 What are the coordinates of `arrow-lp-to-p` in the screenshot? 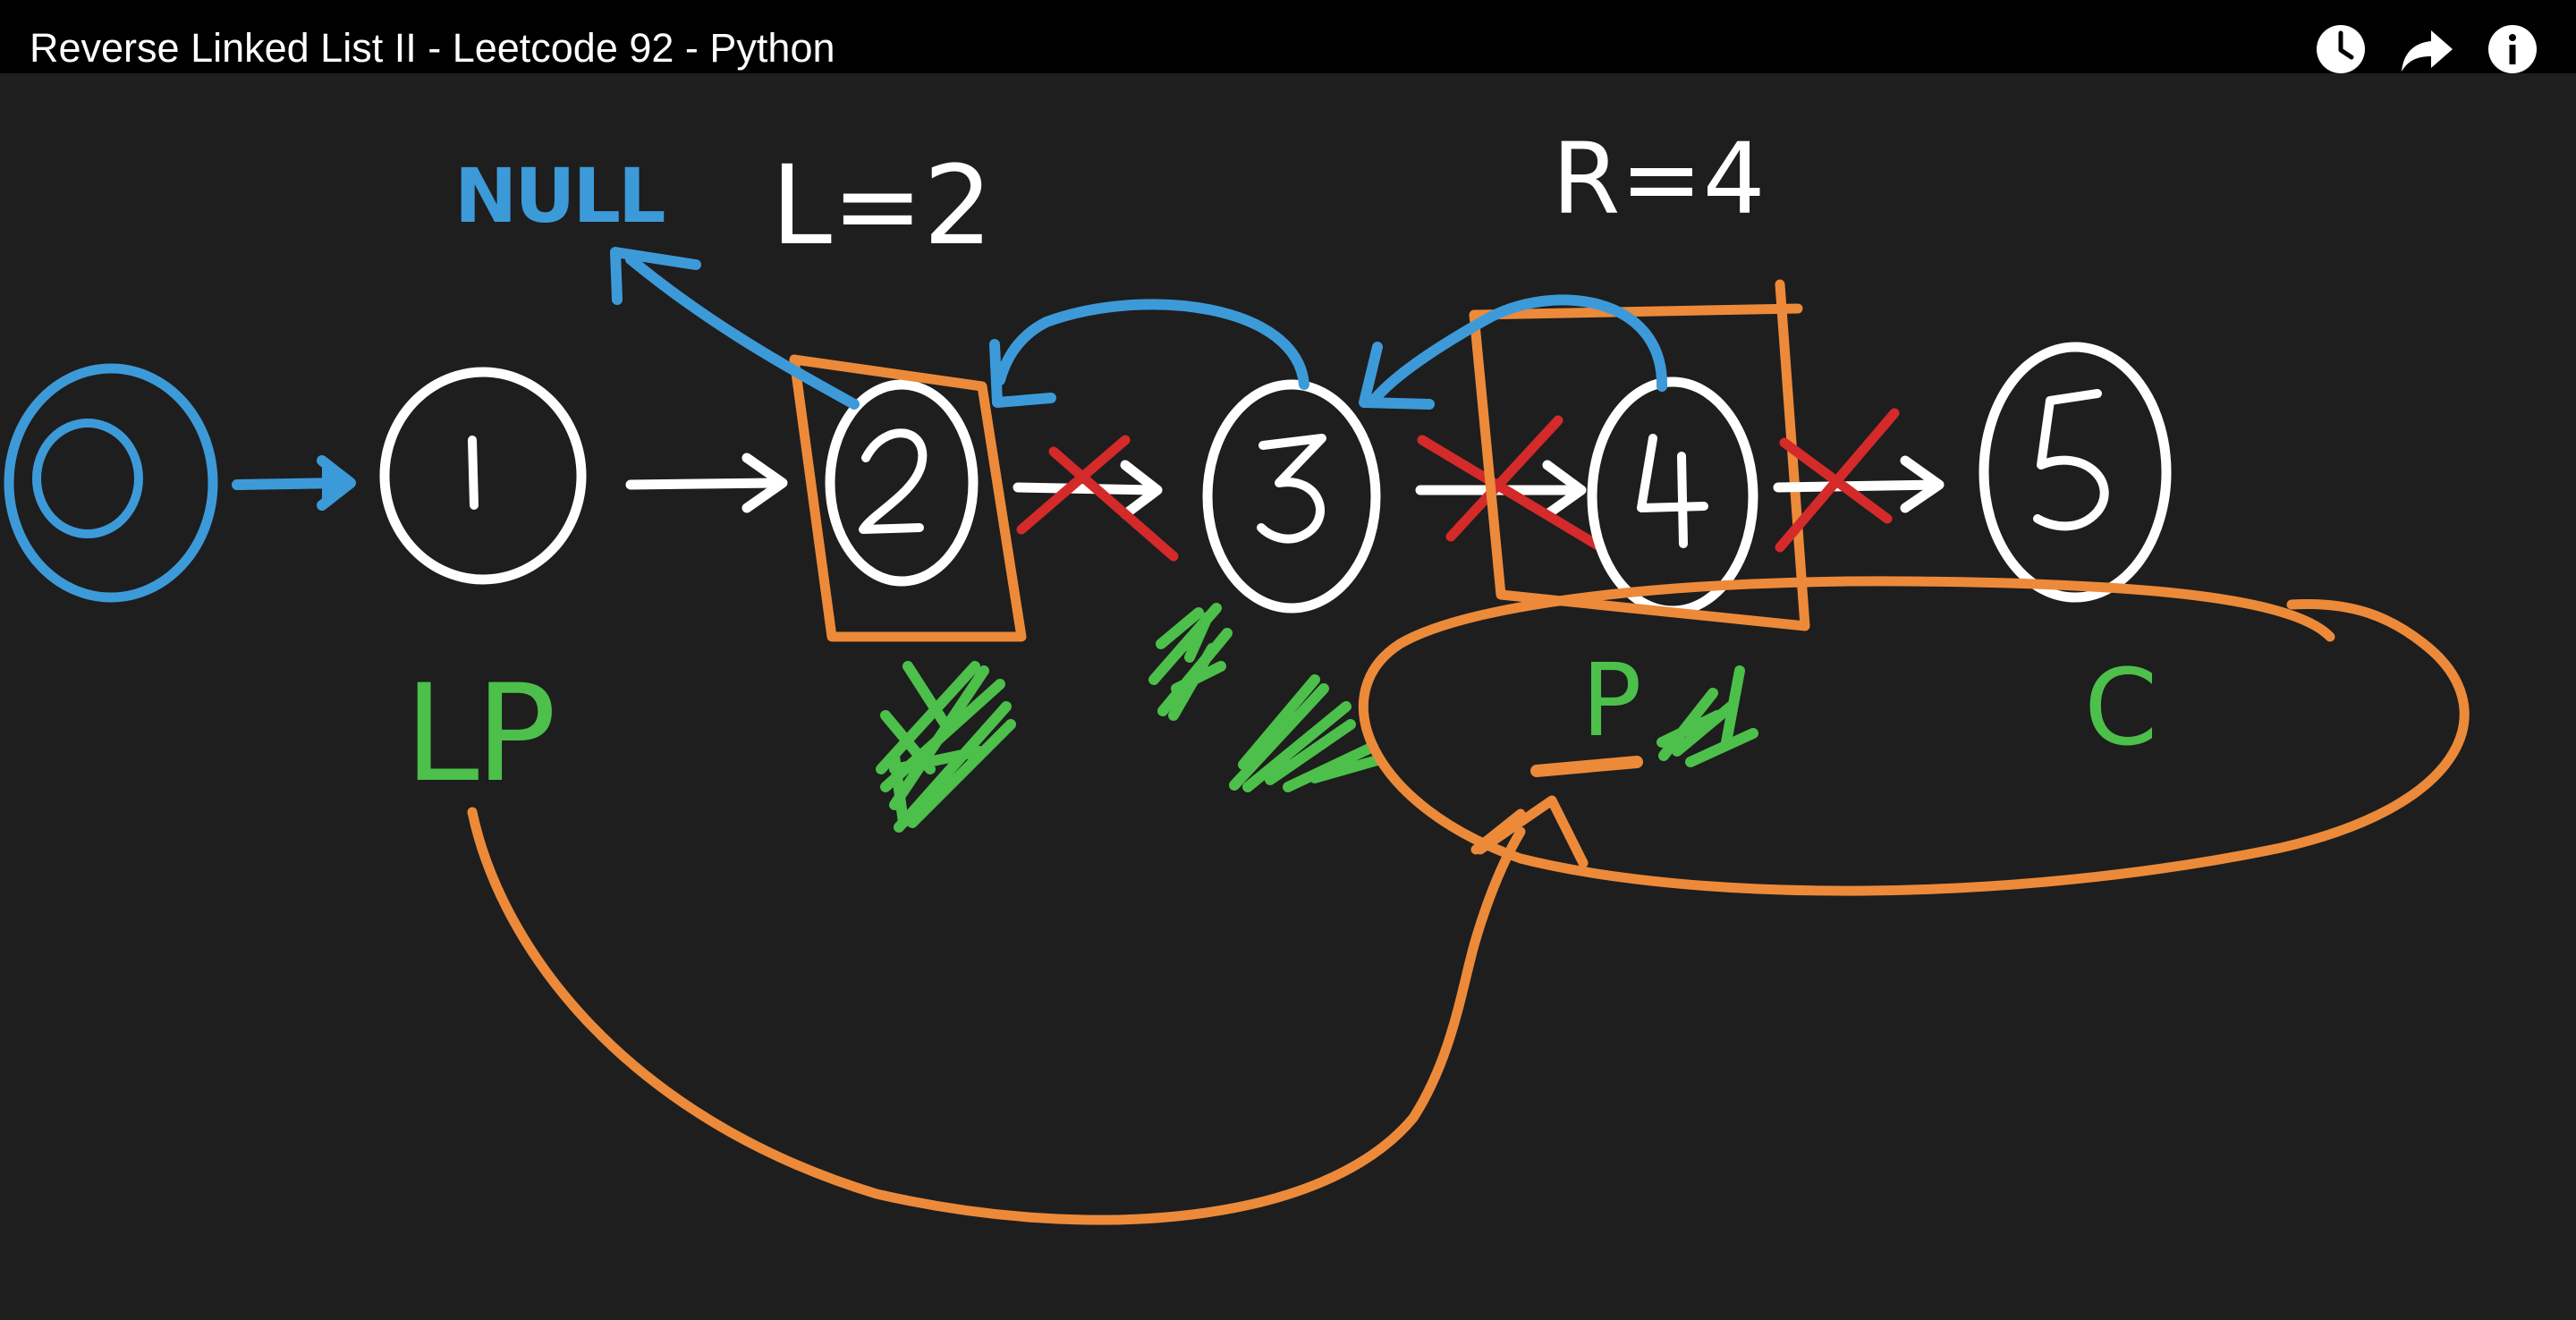 It's located at (1028, 1010).